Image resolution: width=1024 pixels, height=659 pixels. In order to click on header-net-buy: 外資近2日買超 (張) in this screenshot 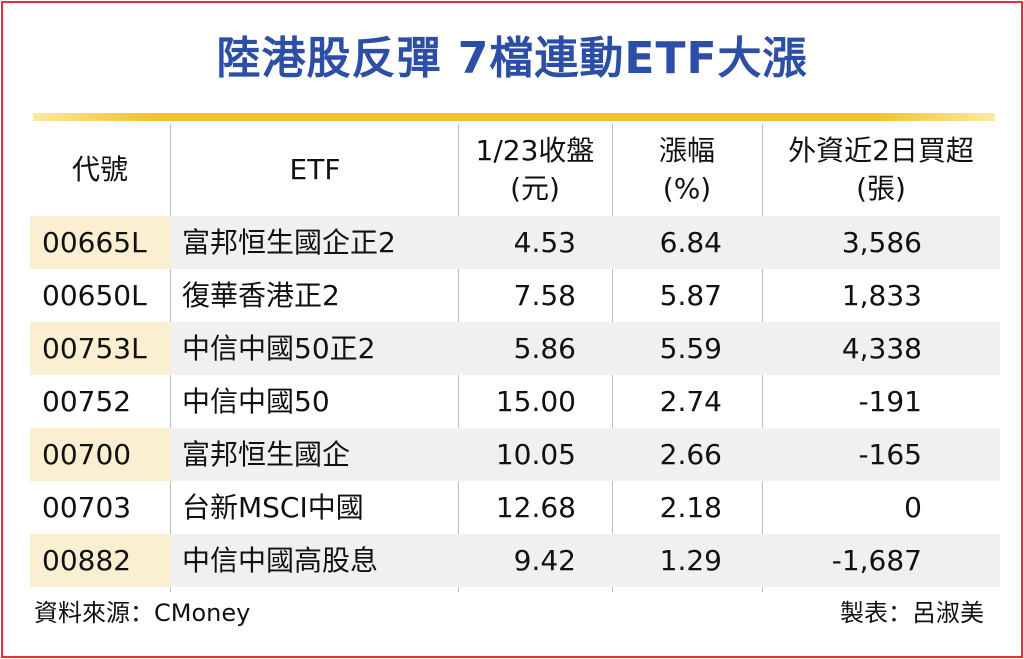, I will do `click(881, 170)`.